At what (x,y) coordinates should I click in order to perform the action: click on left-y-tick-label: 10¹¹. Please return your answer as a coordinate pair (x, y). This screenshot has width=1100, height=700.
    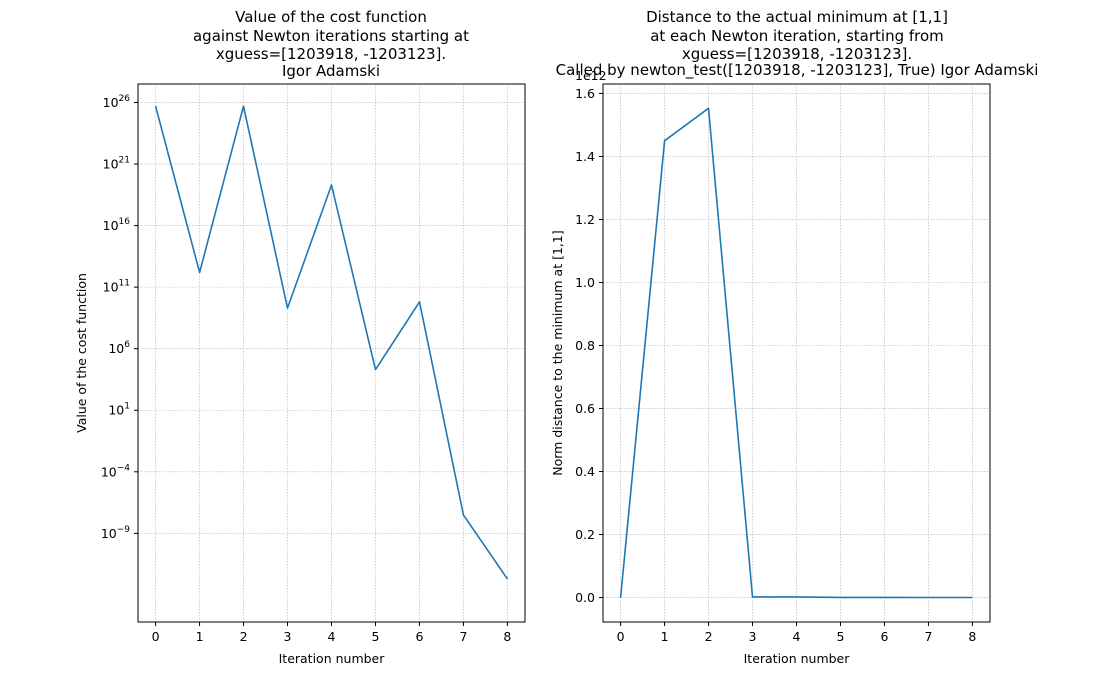
    Looking at the image, I should click on (116, 287).